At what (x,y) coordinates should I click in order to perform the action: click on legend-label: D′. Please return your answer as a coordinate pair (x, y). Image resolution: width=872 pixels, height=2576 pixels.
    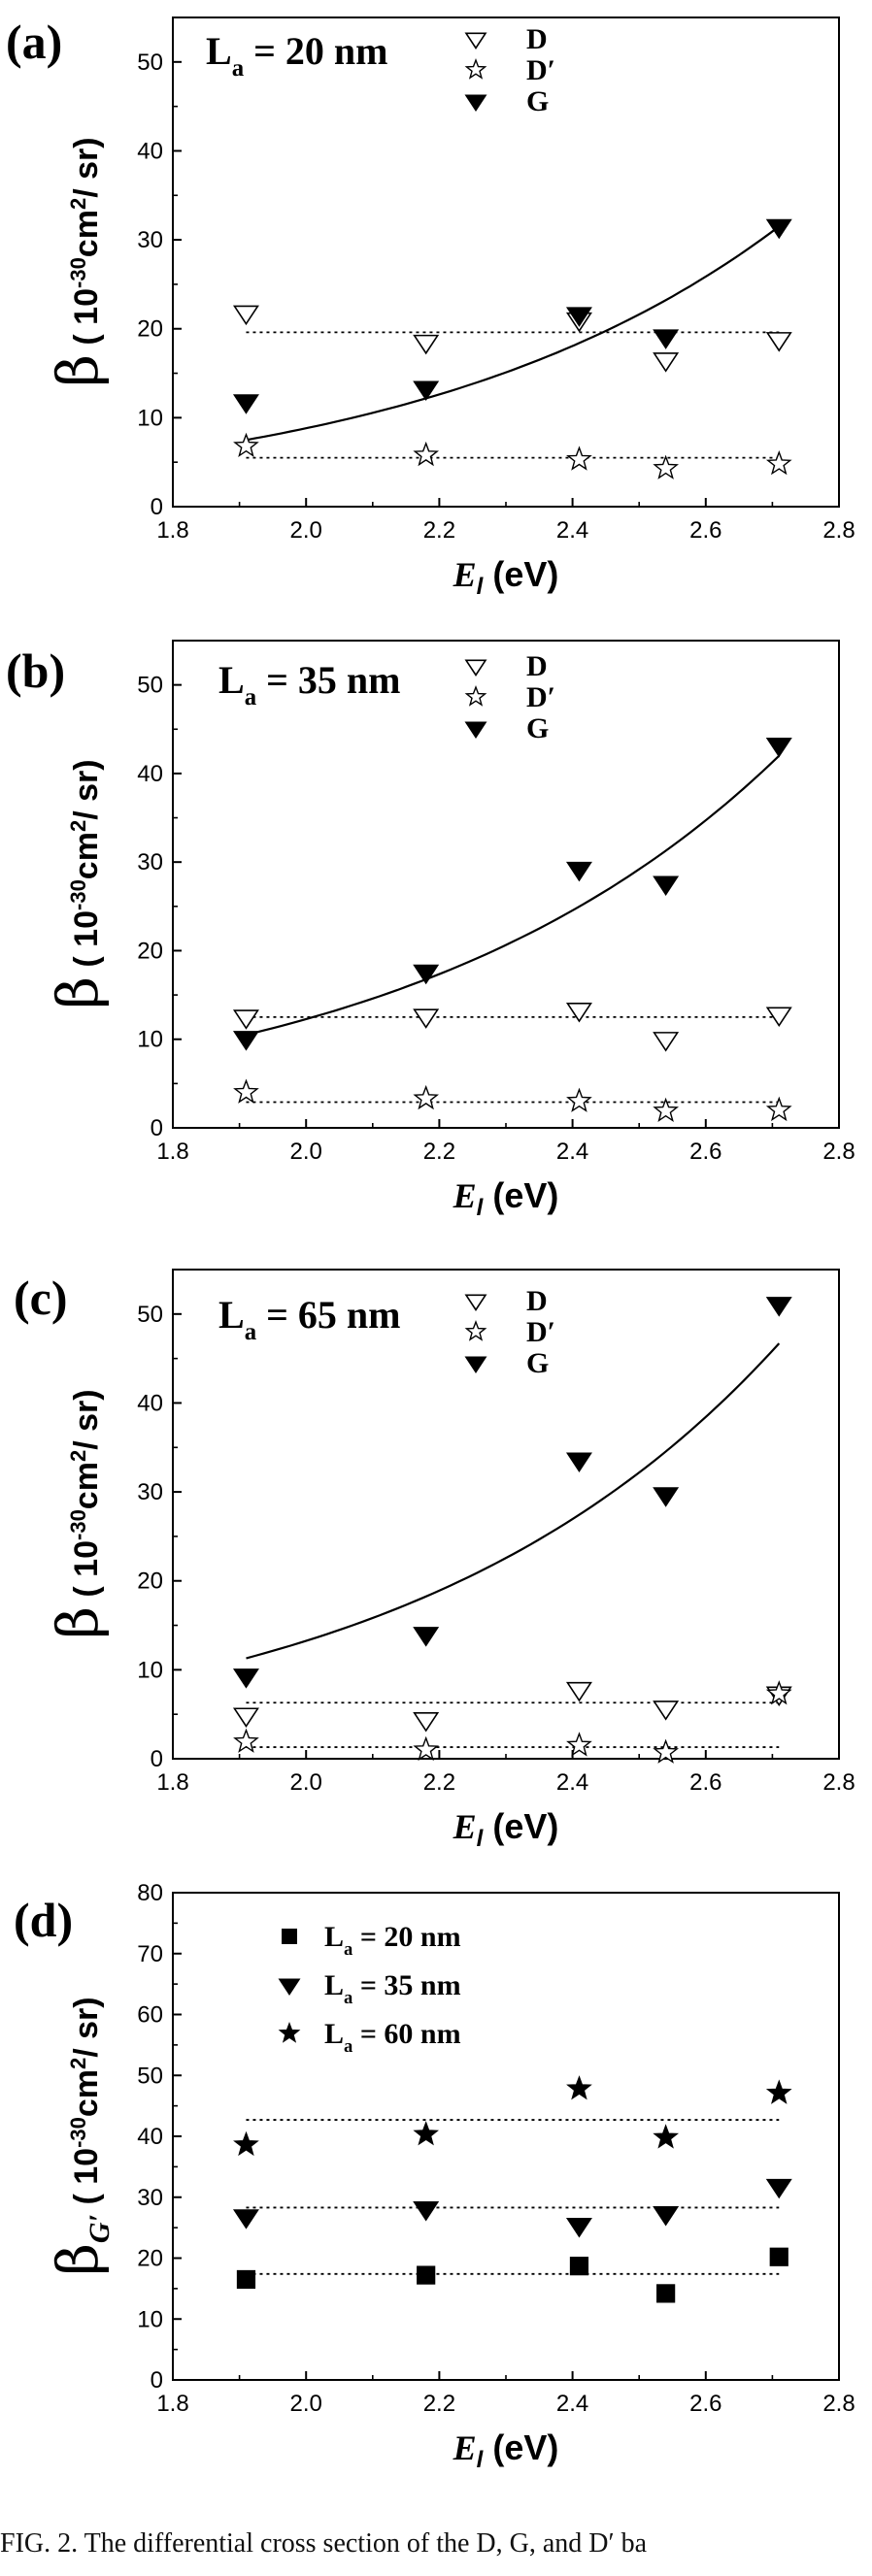
    Looking at the image, I should click on (540, 1332).